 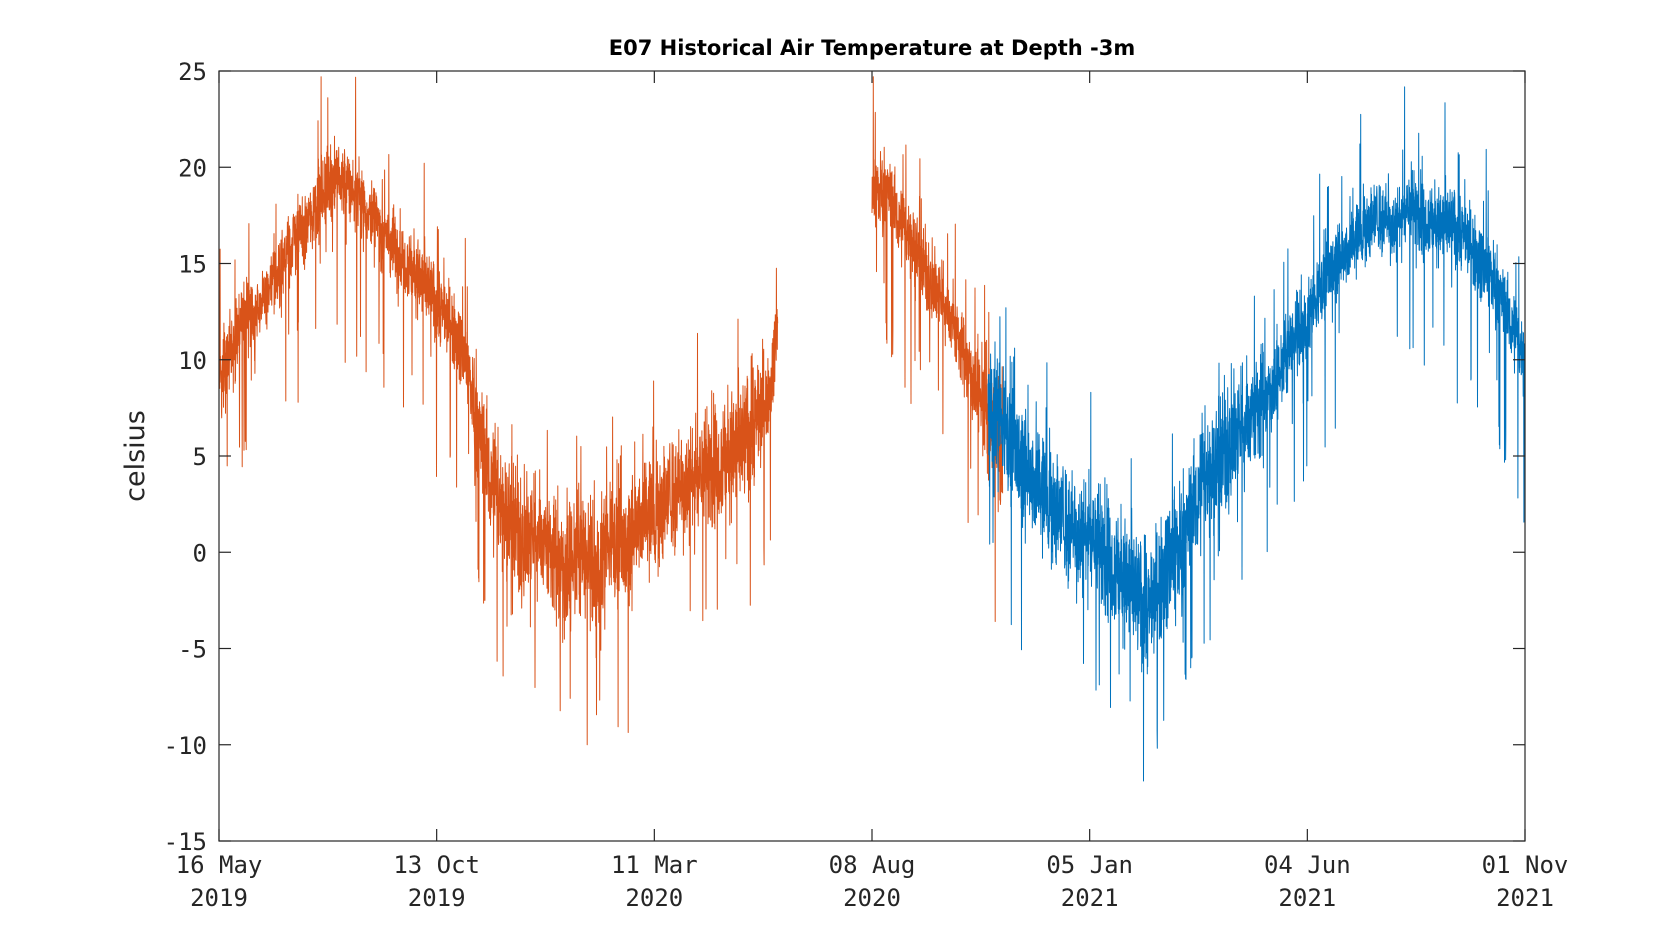 What do you see at coordinates (192, 72) in the screenshot?
I see `y-tick-label: 25` at bounding box center [192, 72].